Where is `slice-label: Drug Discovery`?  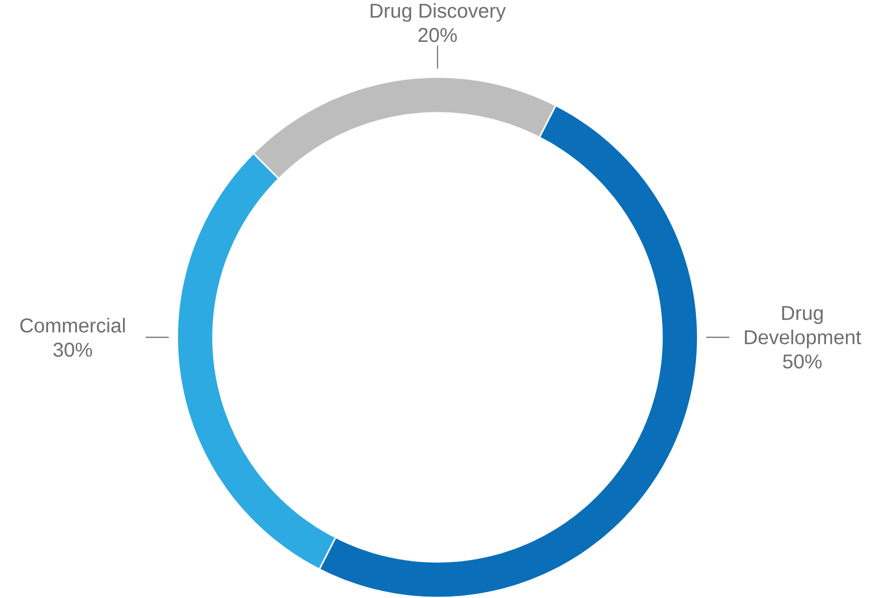
slice-label: Drug Discovery is located at coordinates (438, 12).